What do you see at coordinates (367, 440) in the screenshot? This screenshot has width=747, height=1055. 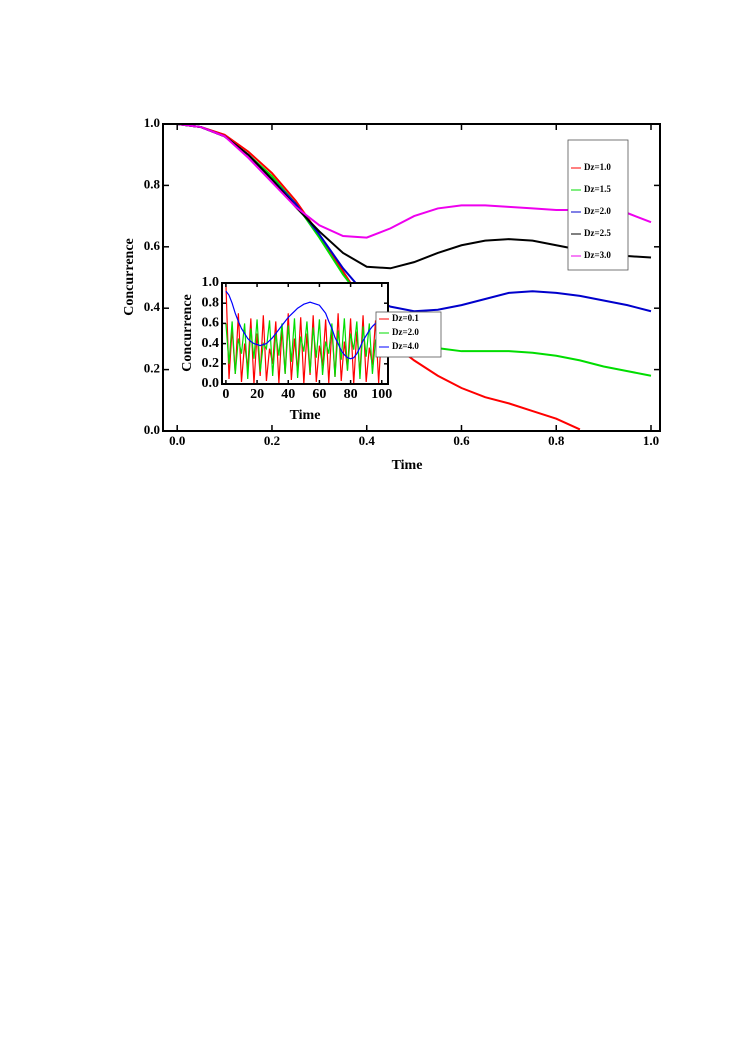 I see `x-tick-label: 0.4` at bounding box center [367, 440].